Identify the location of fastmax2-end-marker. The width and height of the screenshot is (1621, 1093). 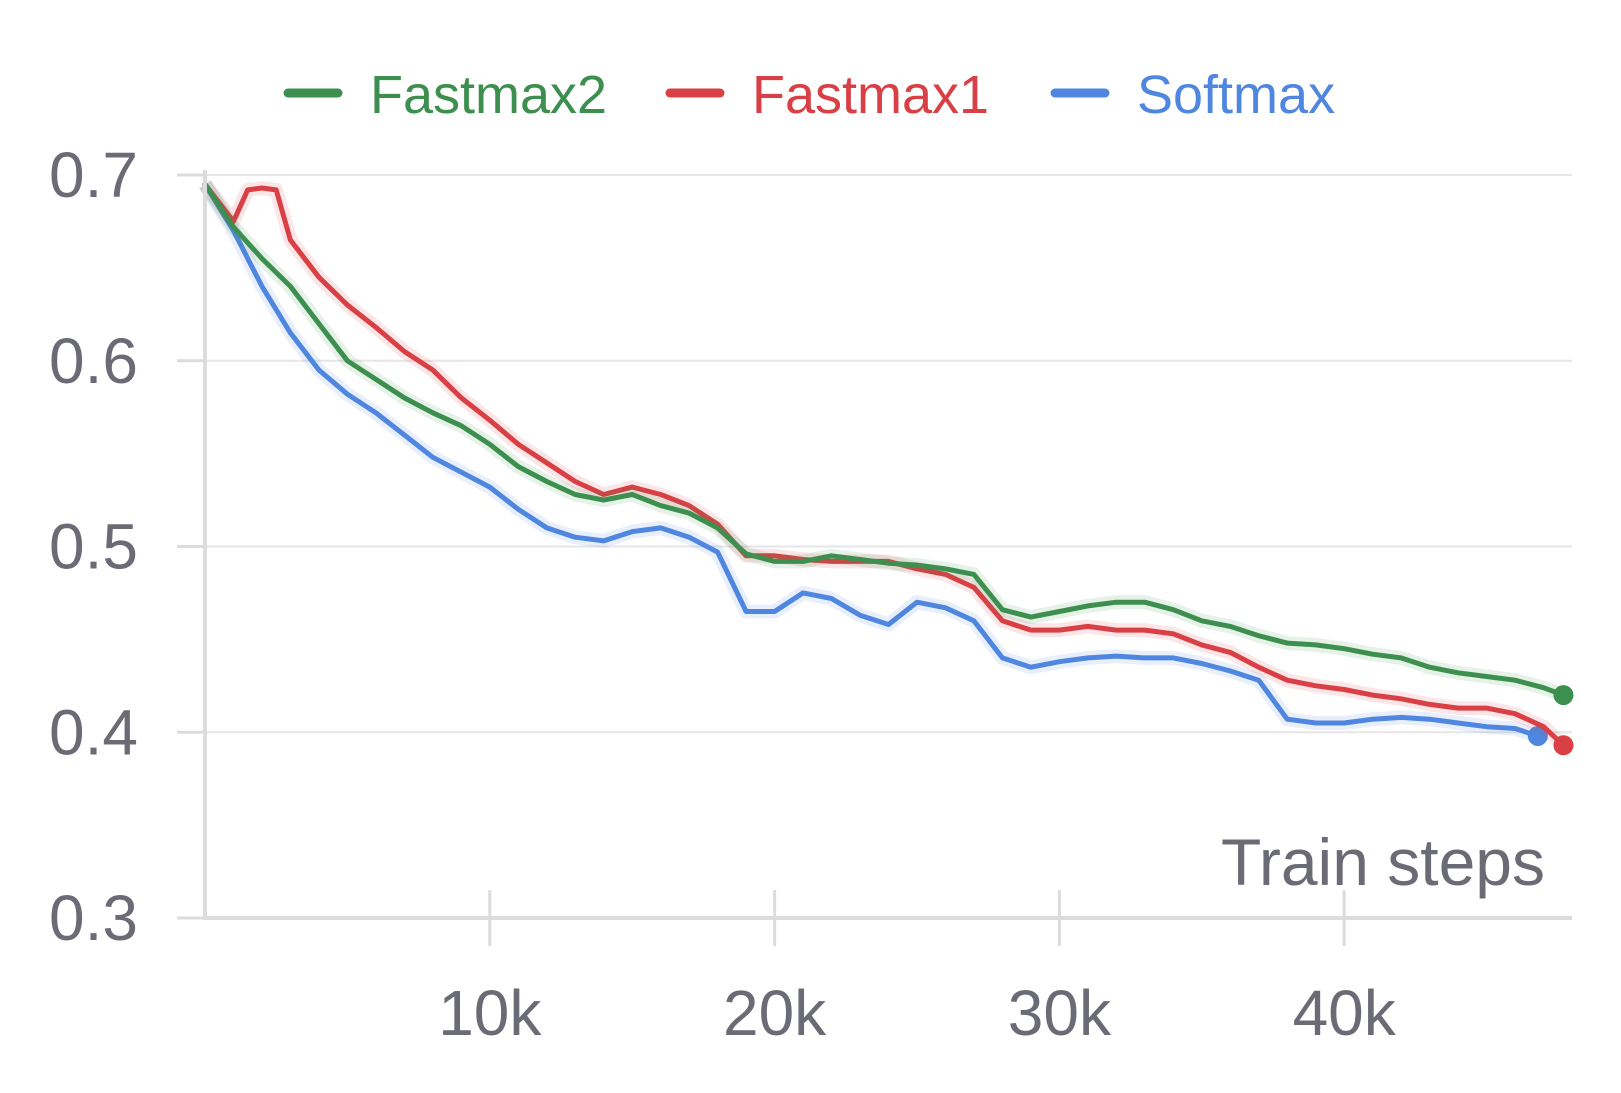
(1563, 695).